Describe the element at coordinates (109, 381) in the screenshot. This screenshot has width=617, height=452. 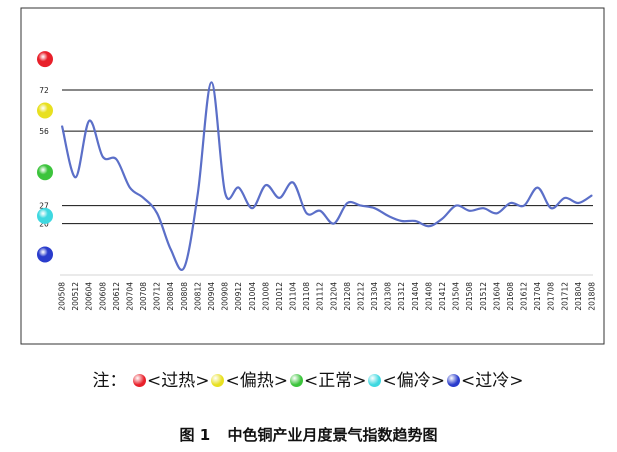
I see `legend-prefix: 注：` at that location.